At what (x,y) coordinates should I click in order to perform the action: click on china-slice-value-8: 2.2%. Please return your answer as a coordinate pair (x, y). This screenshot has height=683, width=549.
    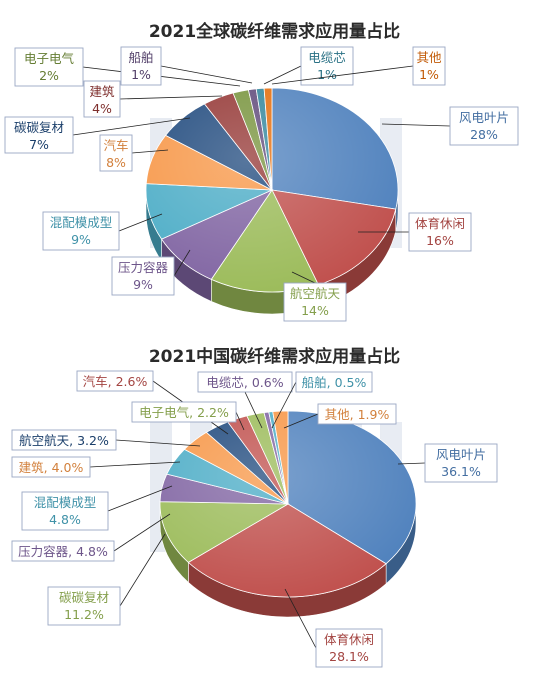
    Looking at the image, I should click on (213, 412).